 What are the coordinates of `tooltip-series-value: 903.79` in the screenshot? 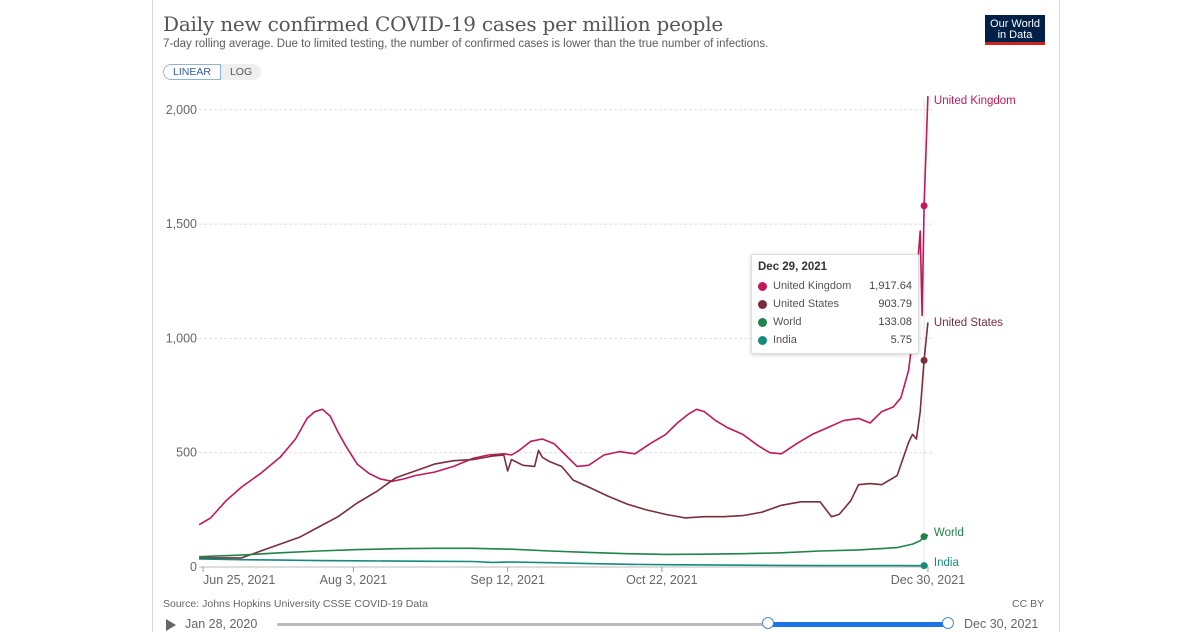 It's located at (895, 304).